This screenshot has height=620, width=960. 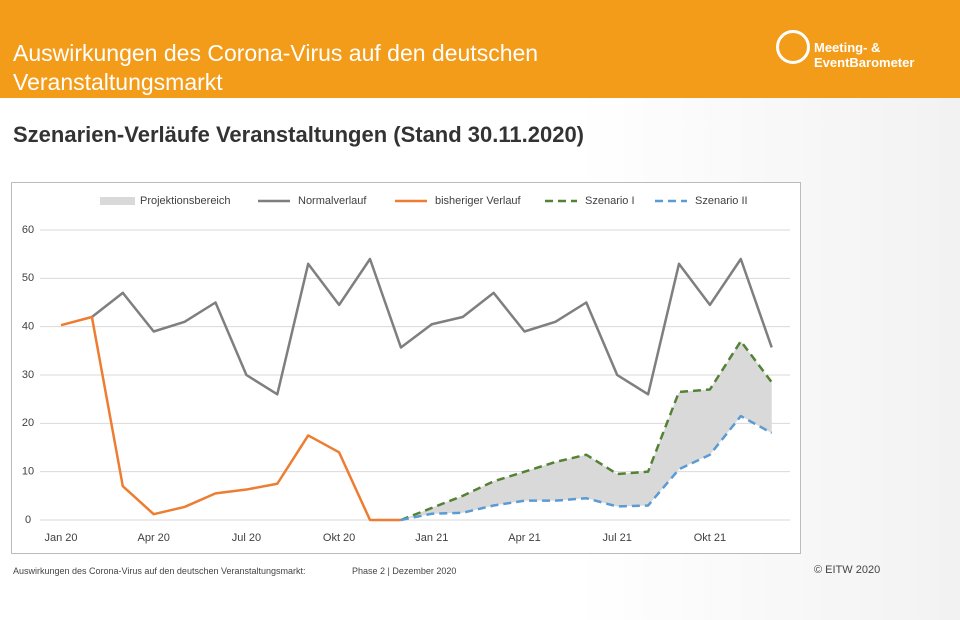 What do you see at coordinates (28, 472) in the screenshot?
I see `y-tick-label: 10` at bounding box center [28, 472].